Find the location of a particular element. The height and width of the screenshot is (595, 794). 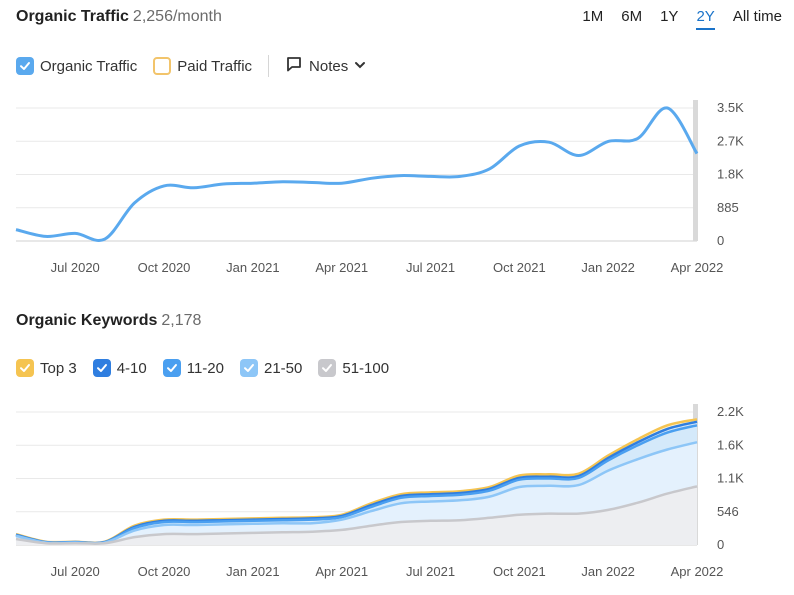

period-1y: 1Y is located at coordinates (669, 16).